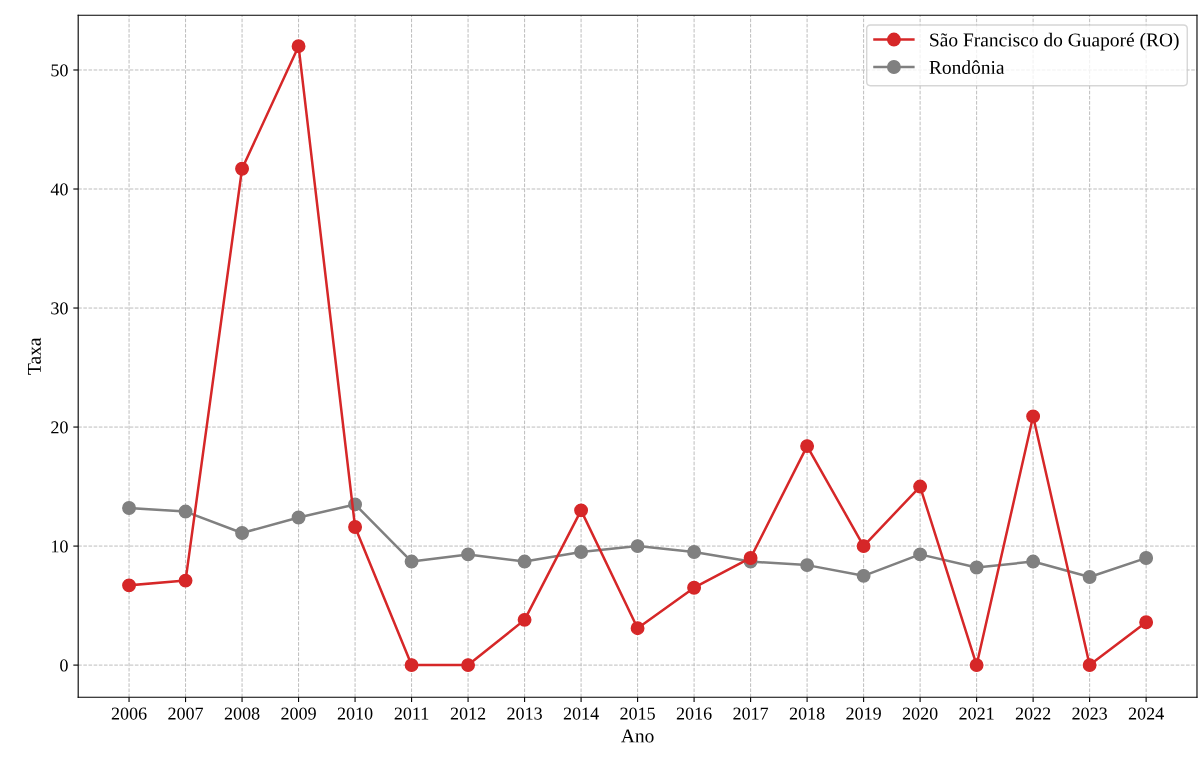  Describe the element at coordinates (298, 713) in the screenshot. I see `x-tick-label: 2009` at that location.